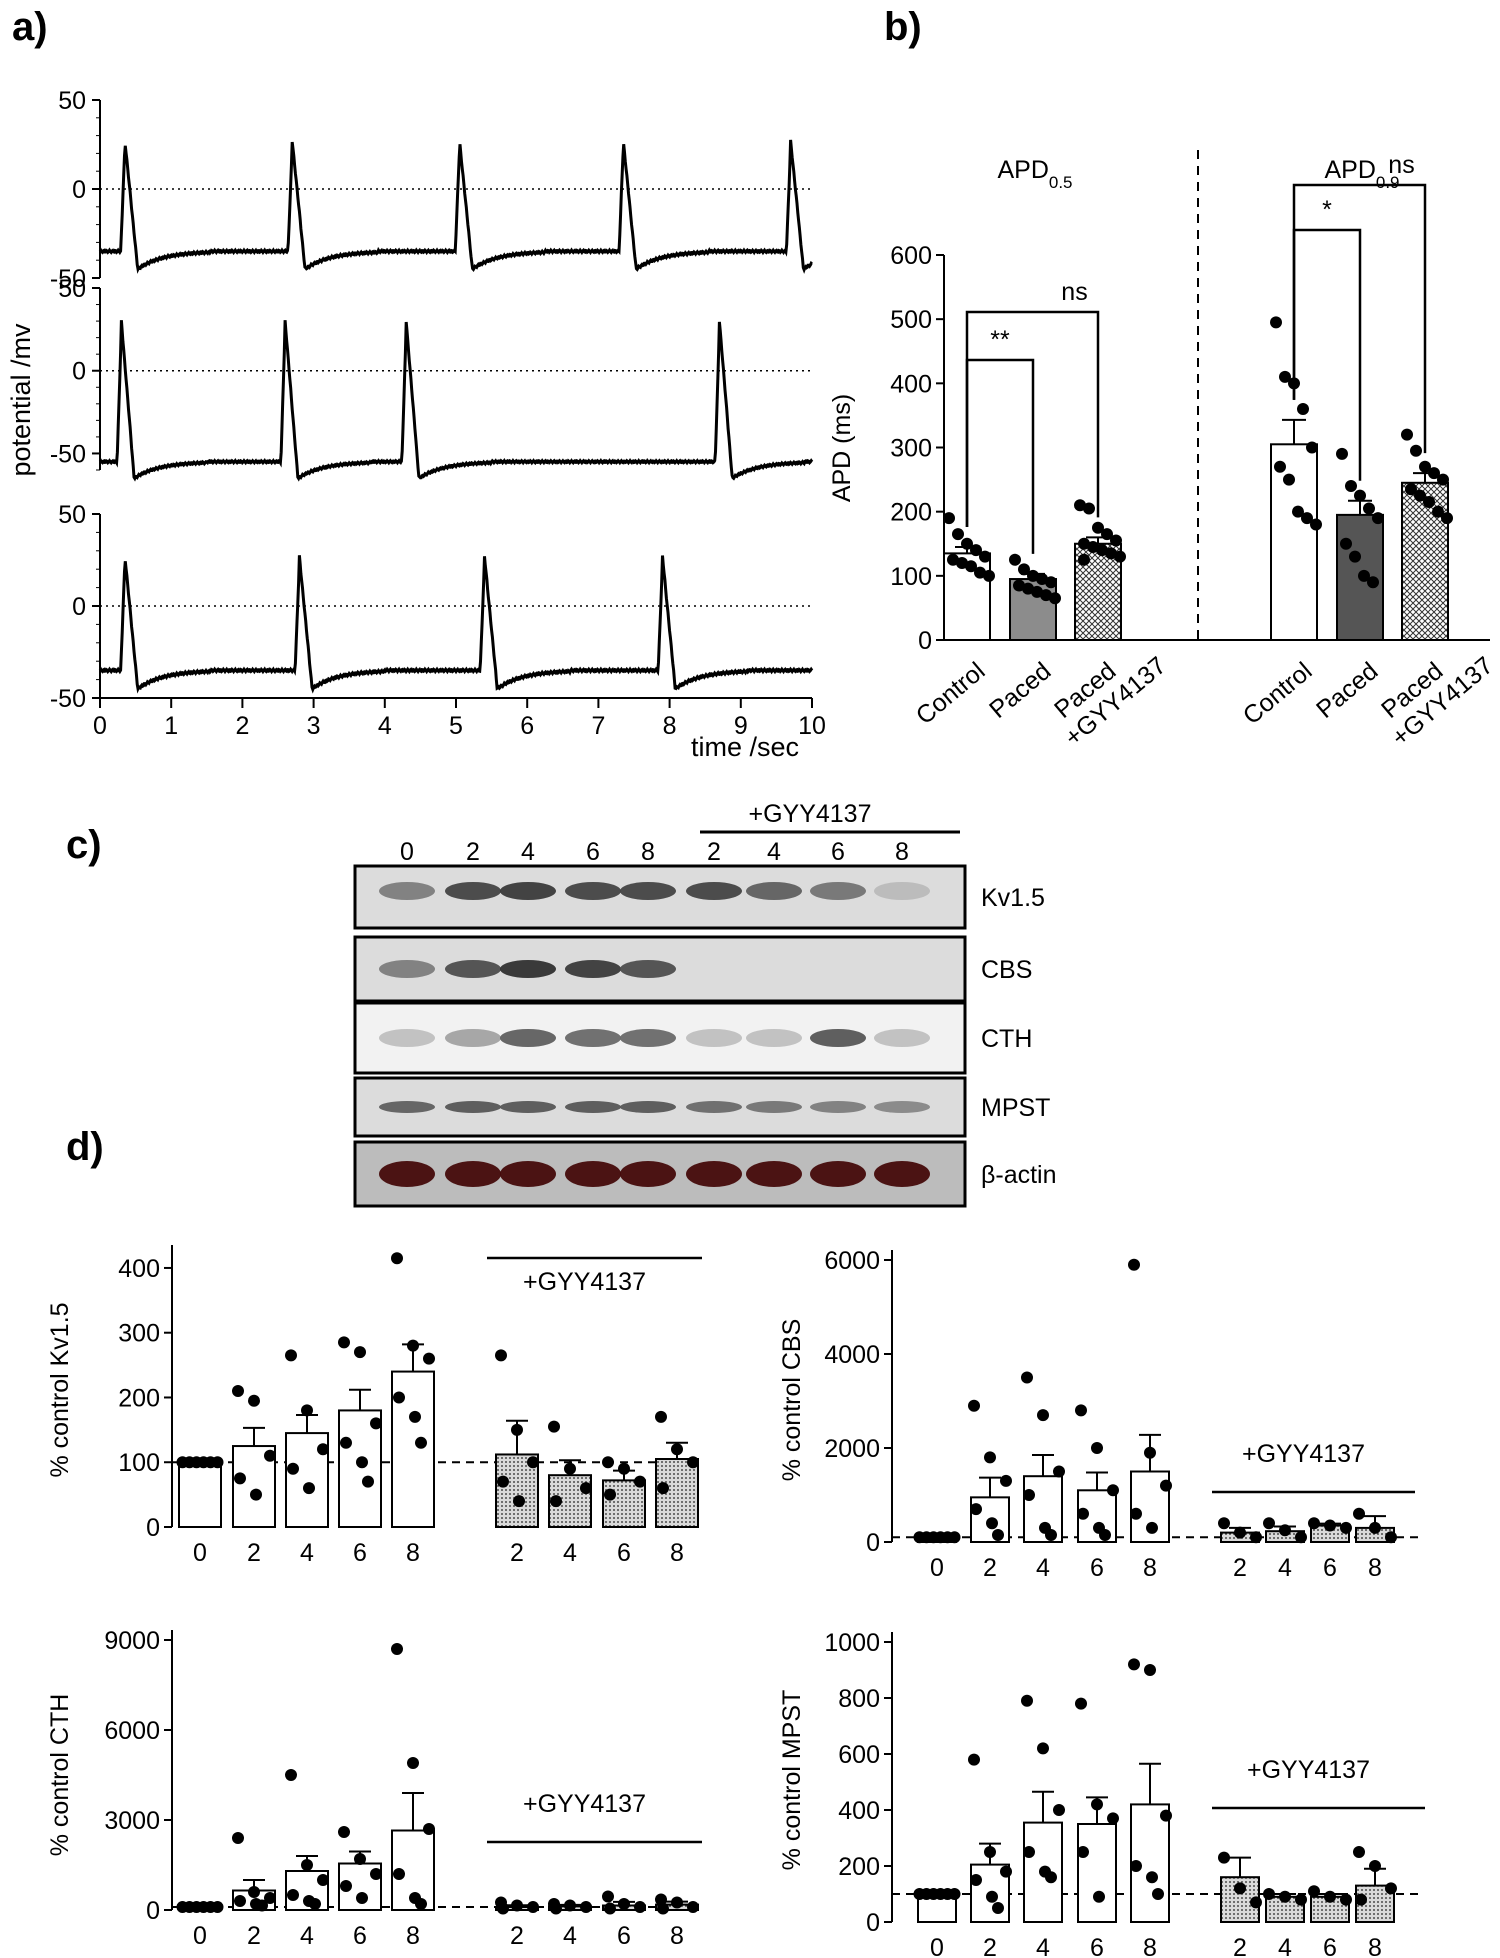 This screenshot has width=1500, height=1958. Describe the element at coordinates (1013, 898) in the screenshot. I see `band-label: Kv1.5` at that location.